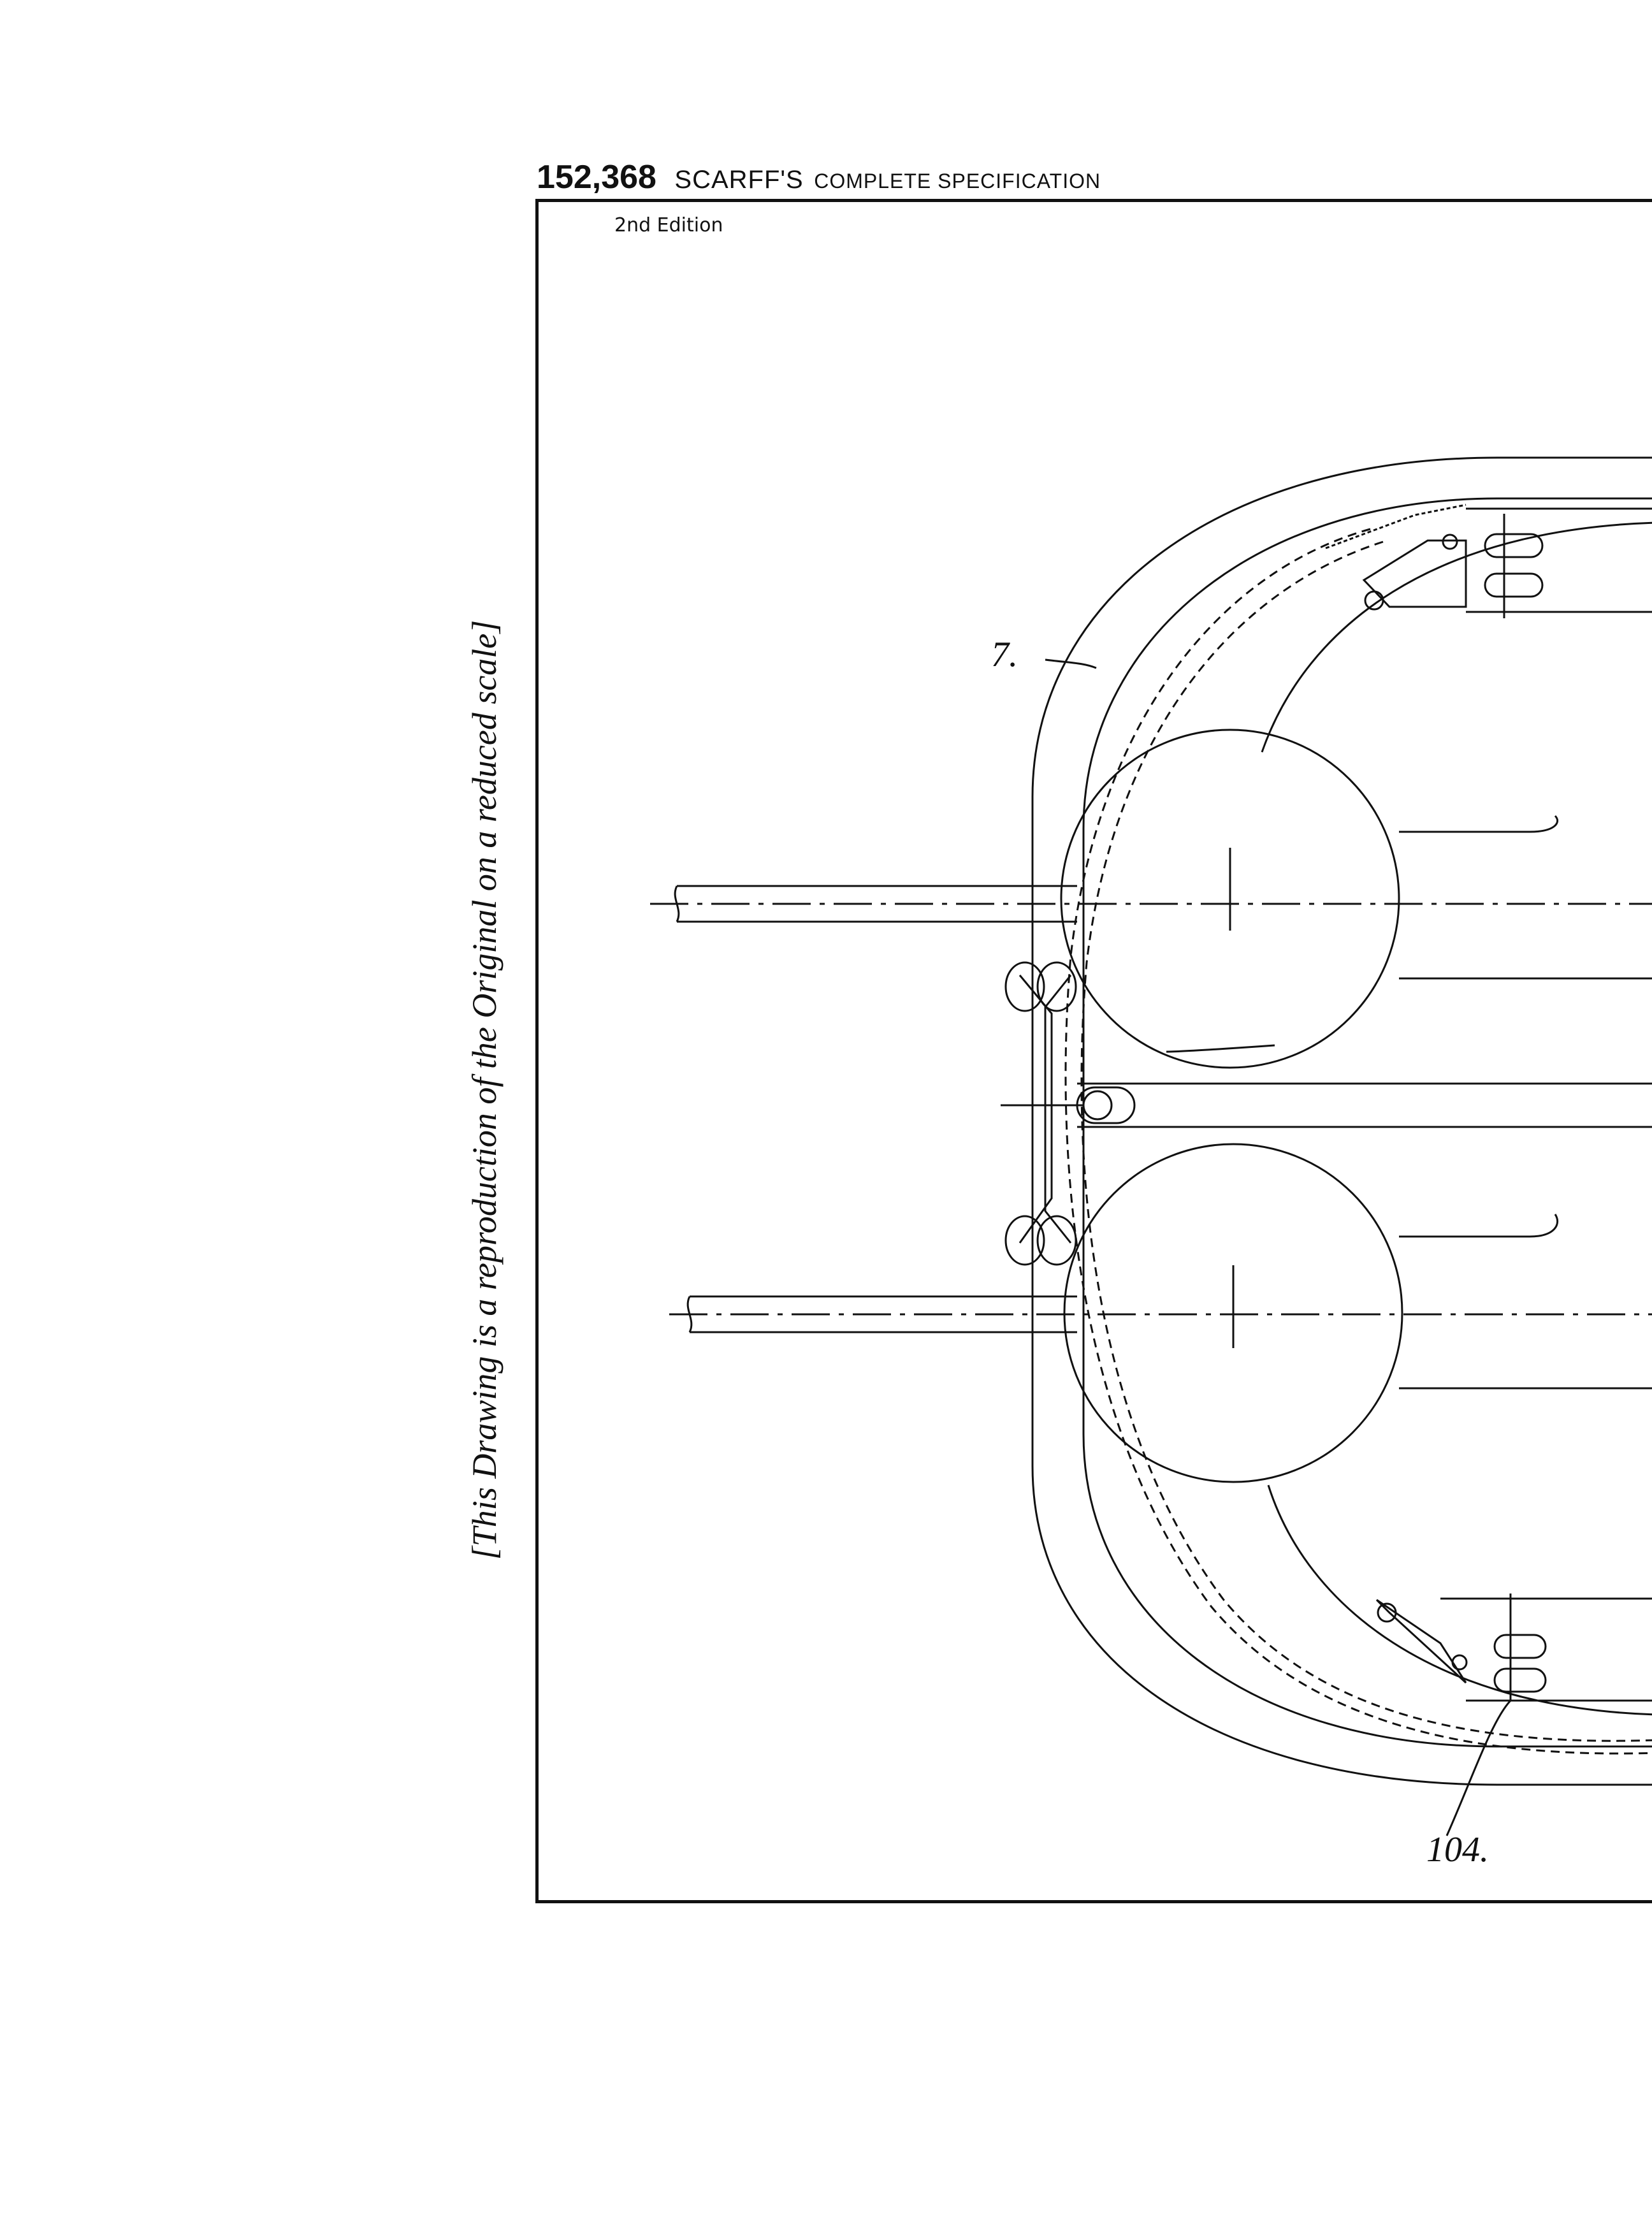  What do you see at coordinates (1457, 1849) in the screenshot?
I see `ref-label-104: 104.` at bounding box center [1457, 1849].